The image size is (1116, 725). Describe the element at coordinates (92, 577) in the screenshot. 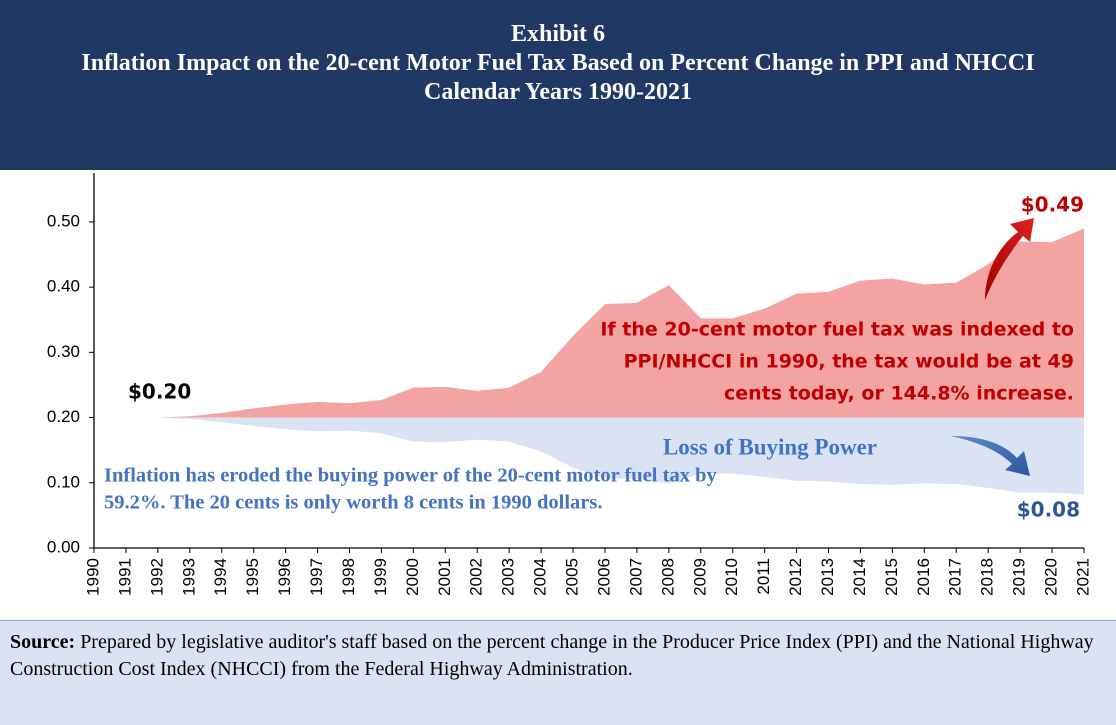

I see `x-tick-label: 1990` at that location.